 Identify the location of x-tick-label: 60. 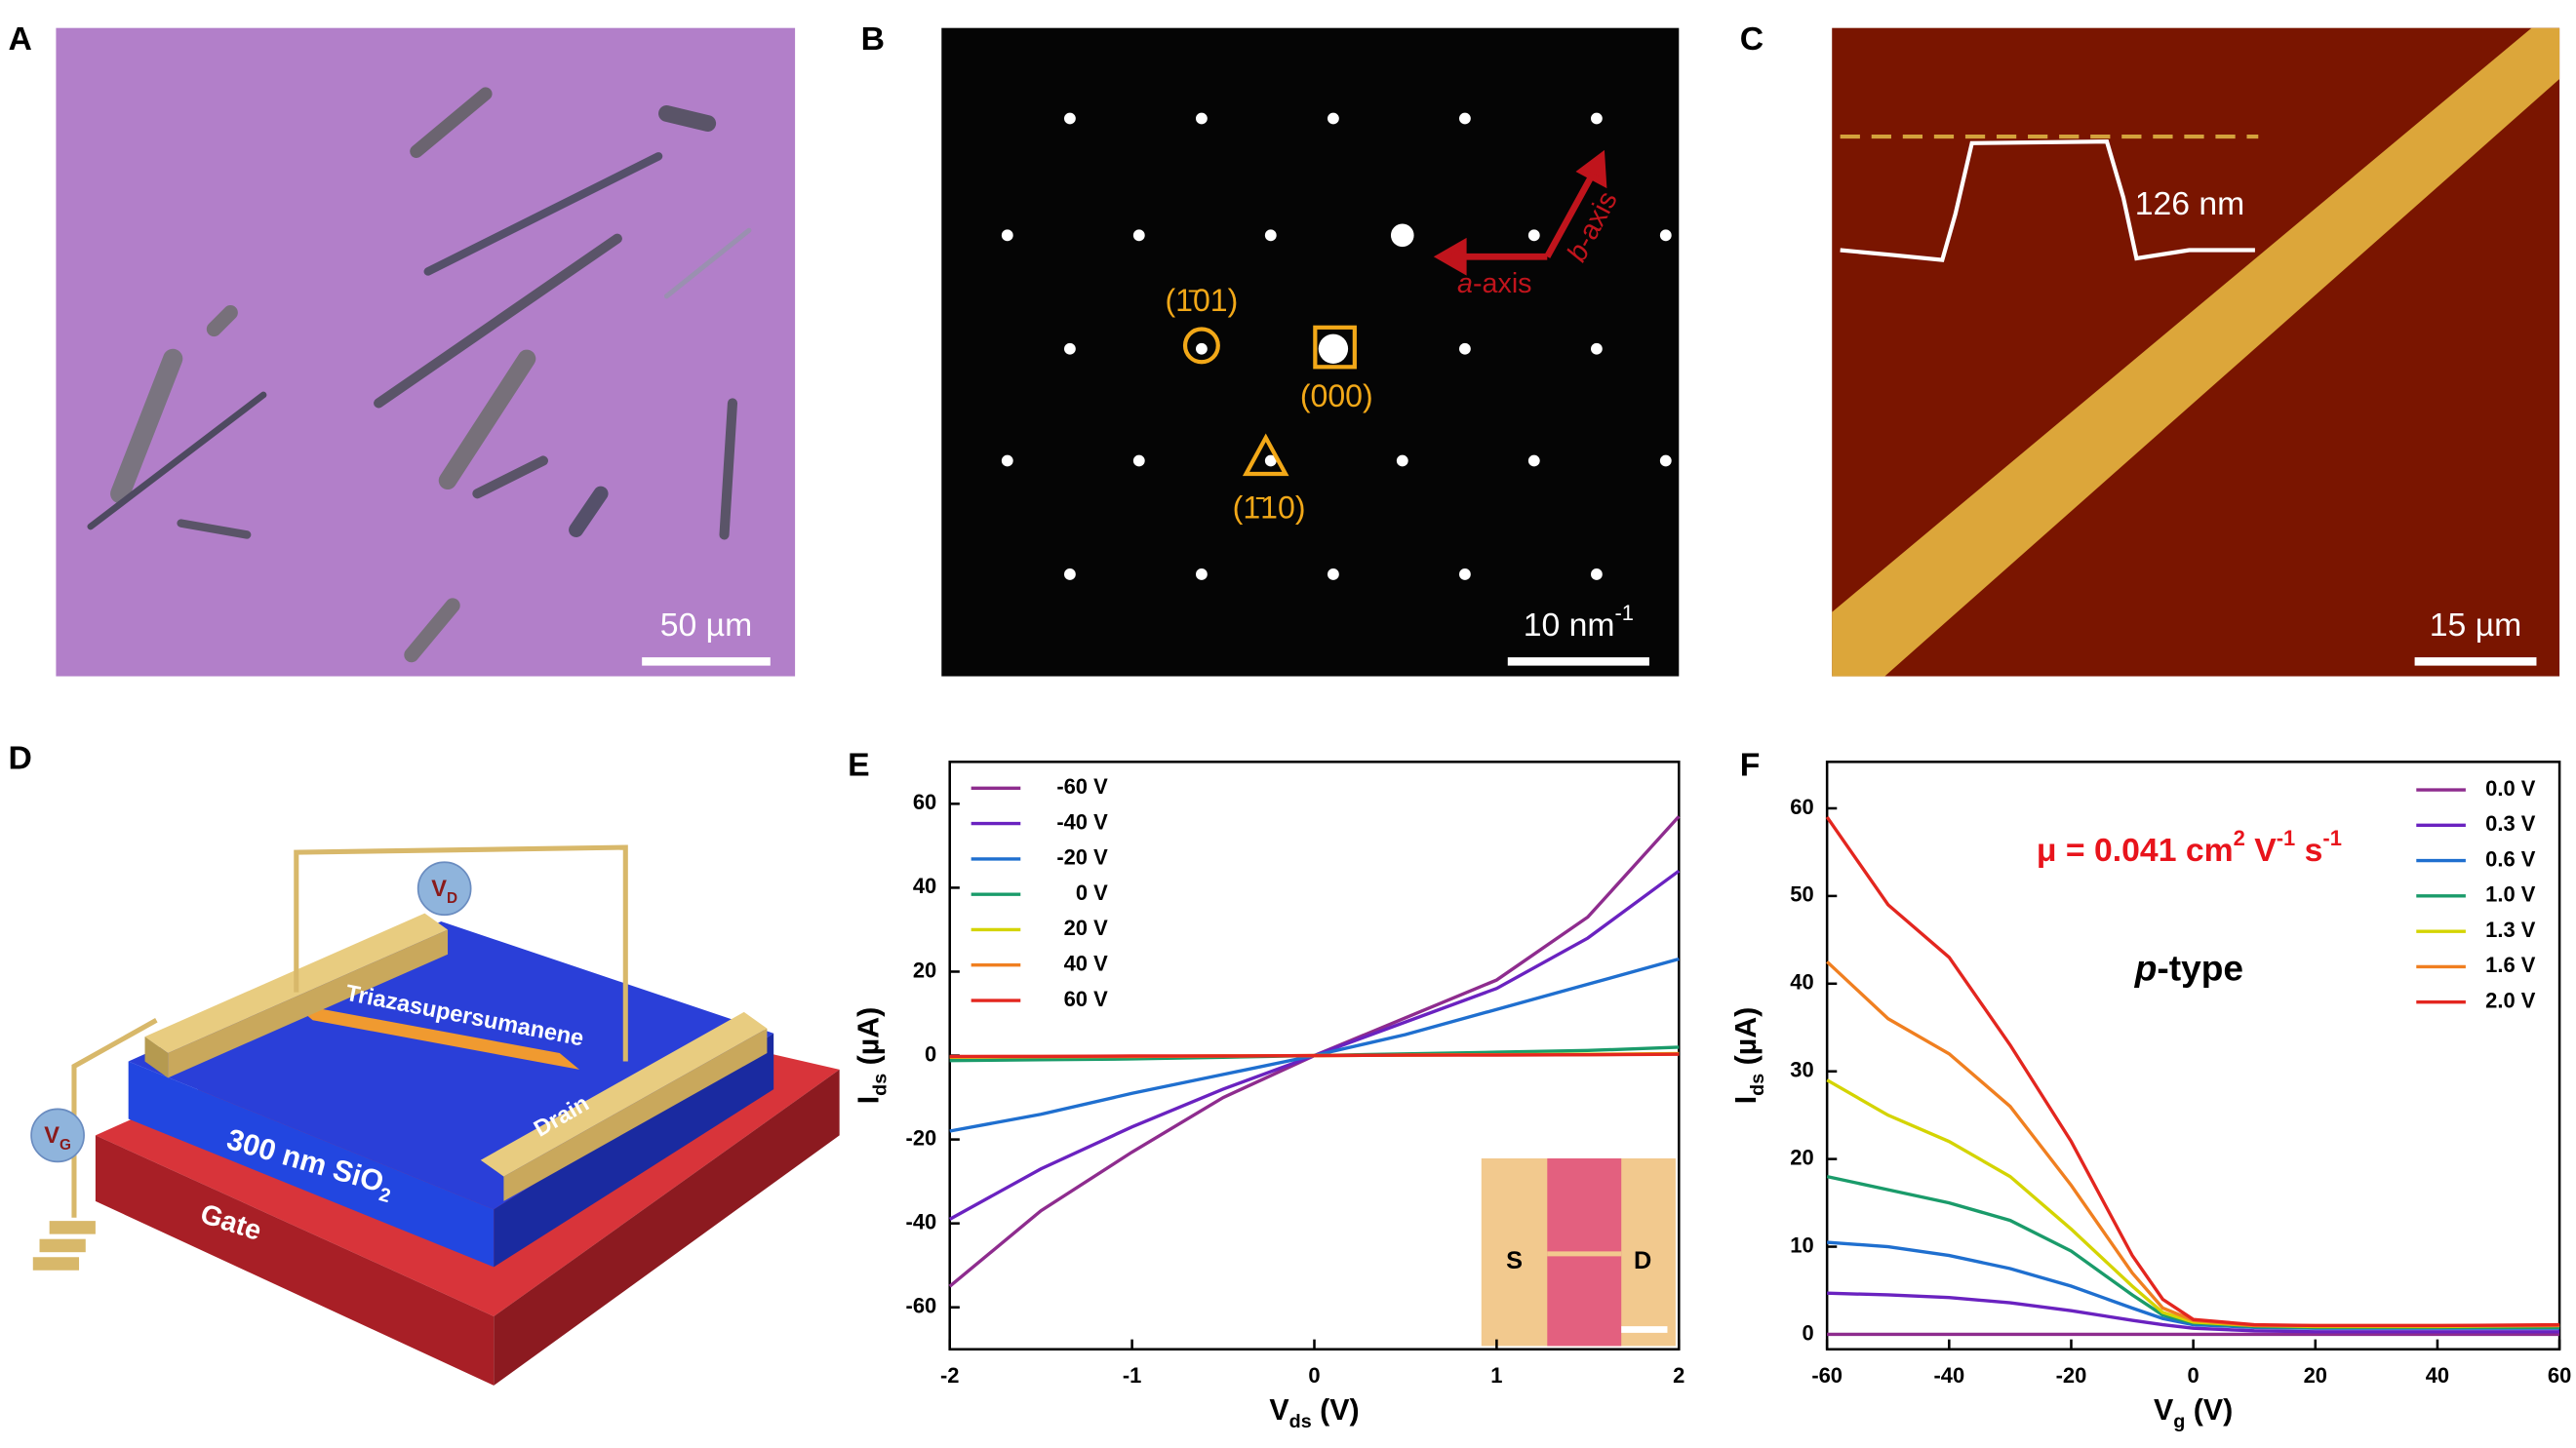
(2559, 1375).